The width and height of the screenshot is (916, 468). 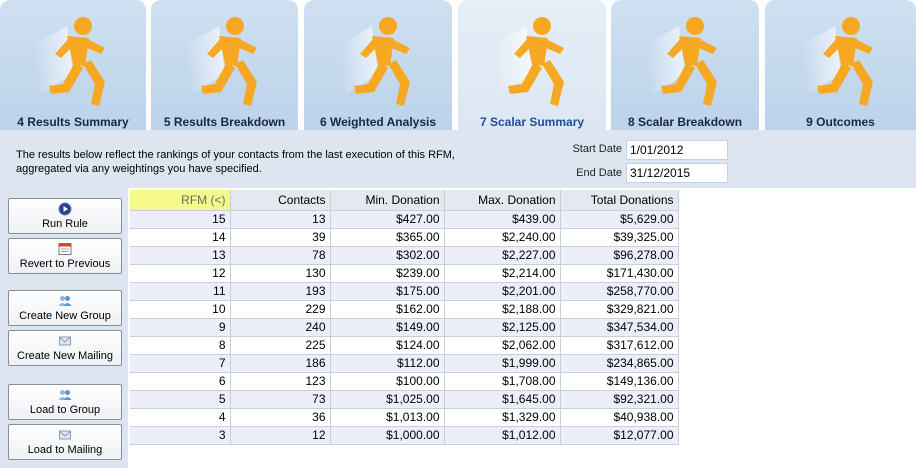 What do you see at coordinates (619, 309) in the screenshot?
I see `cell-total-donations: $329,821.00` at bounding box center [619, 309].